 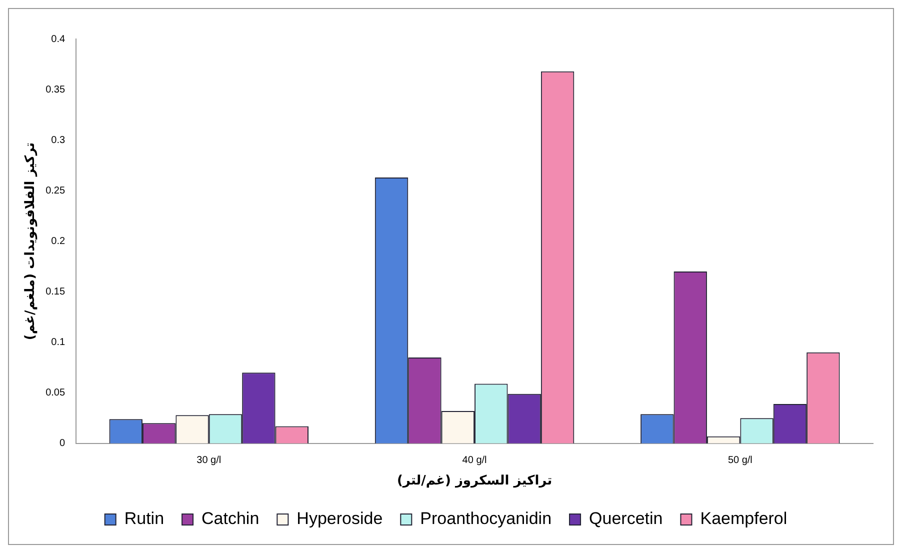 What do you see at coordinates (474, 481) in the screenshot?
I see `x-axis-title: تراكيز السكروز (غم/لتر)` at bounding box center [474, 481].